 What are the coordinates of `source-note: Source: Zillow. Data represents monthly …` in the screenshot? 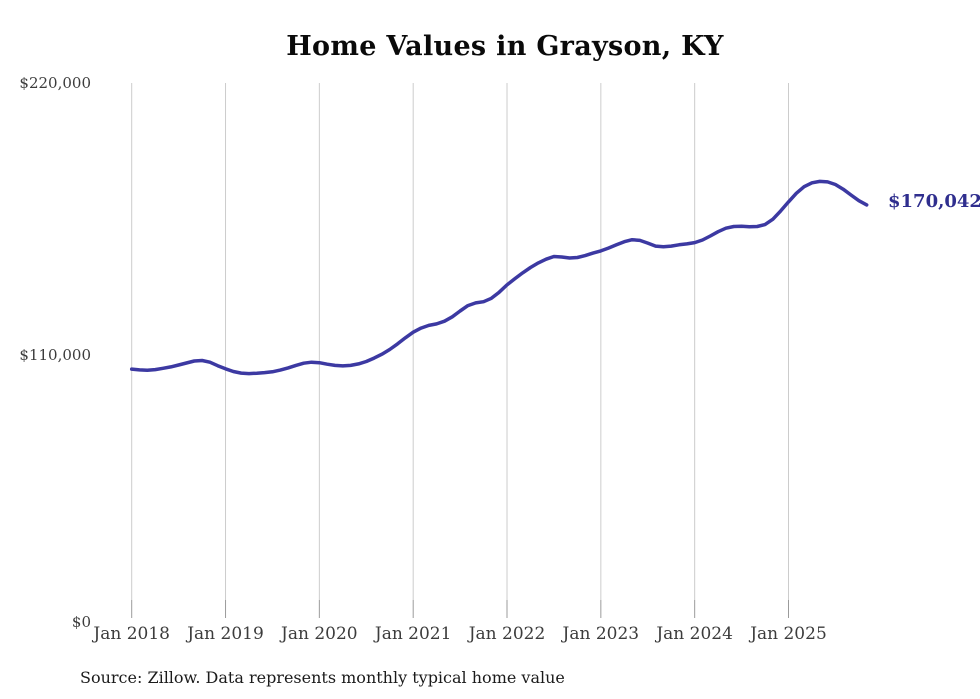 It's located at (322, 677).